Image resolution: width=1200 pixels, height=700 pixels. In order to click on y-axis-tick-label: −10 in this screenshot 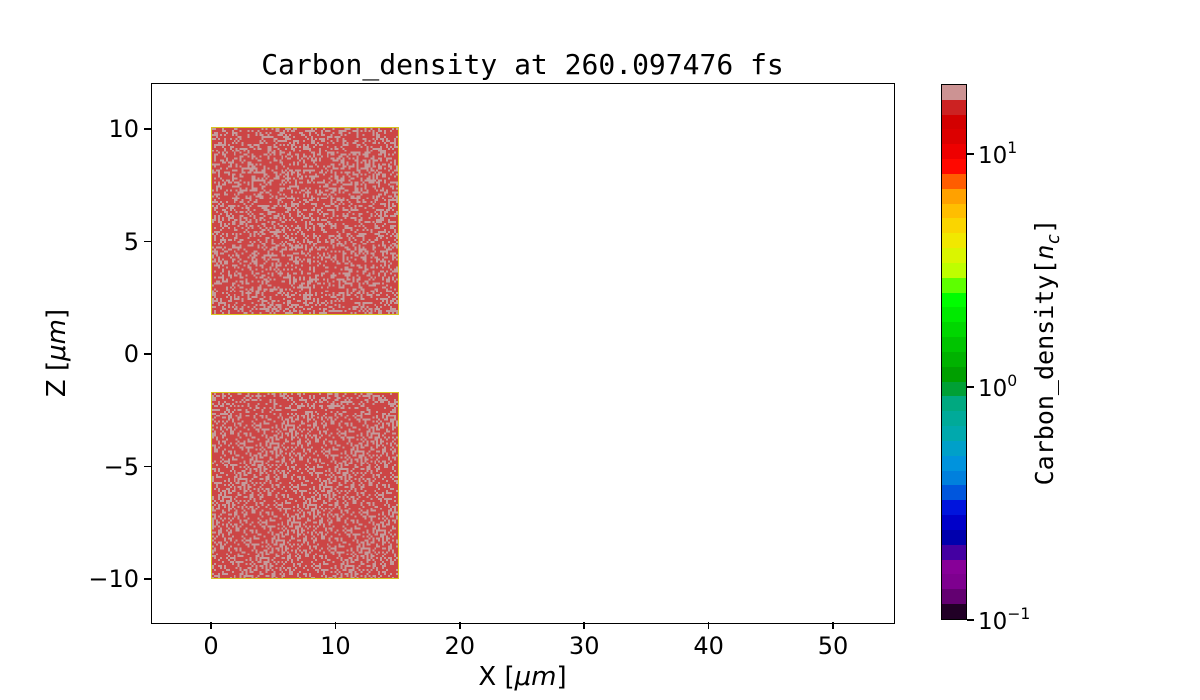, I will do `click(113, 579)`.